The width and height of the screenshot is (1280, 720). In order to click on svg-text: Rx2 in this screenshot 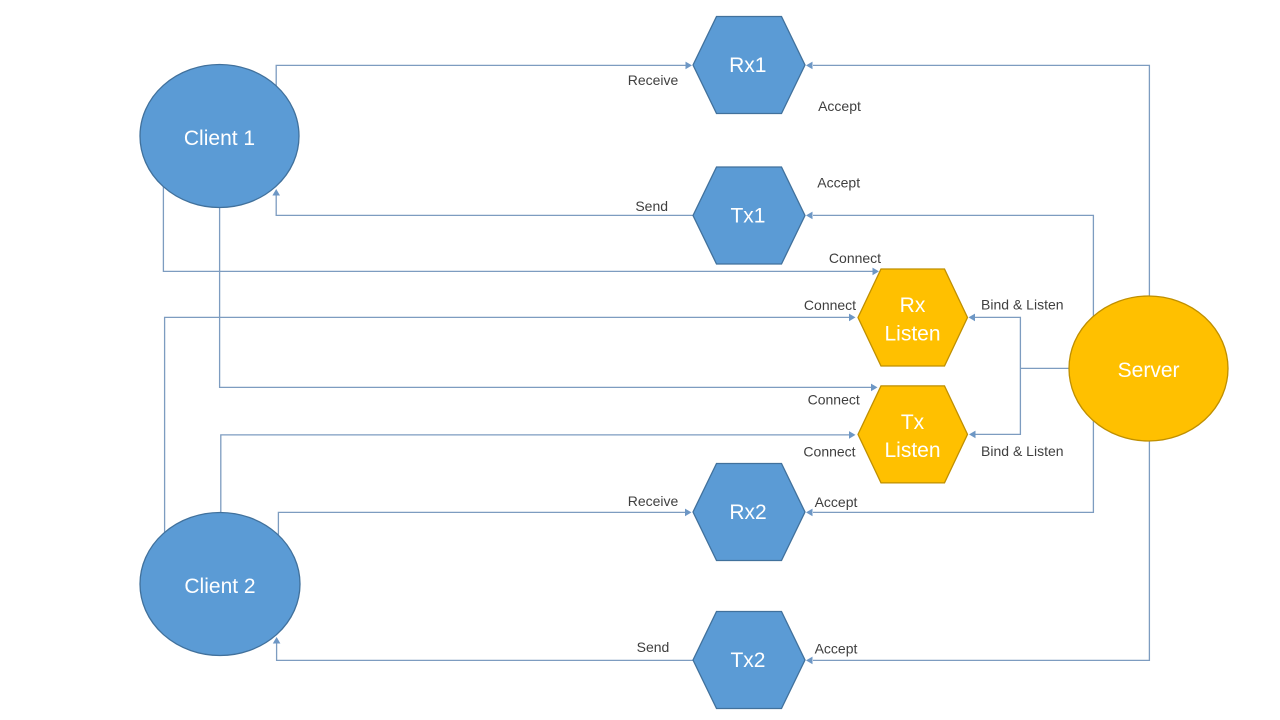, I will do `click(747, 512)`.